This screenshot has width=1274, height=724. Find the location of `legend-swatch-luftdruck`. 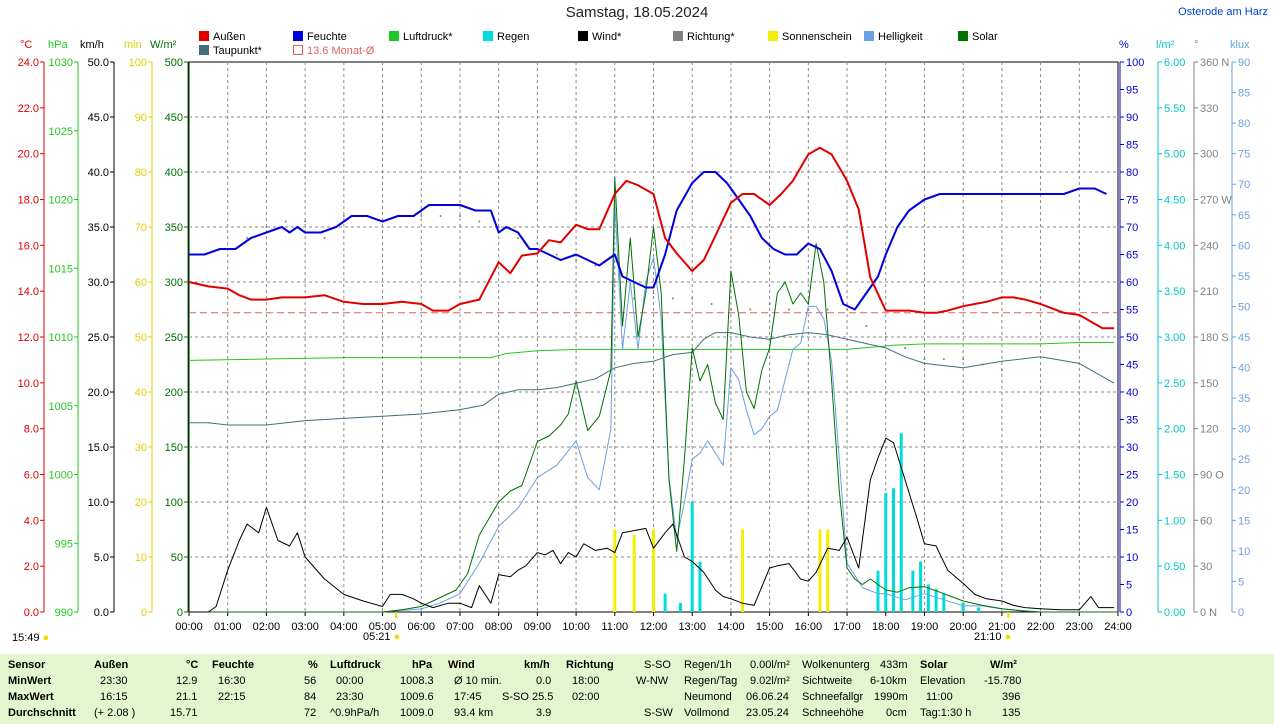

legend-swatch-luftdruck is located at coordinates (394, 36).